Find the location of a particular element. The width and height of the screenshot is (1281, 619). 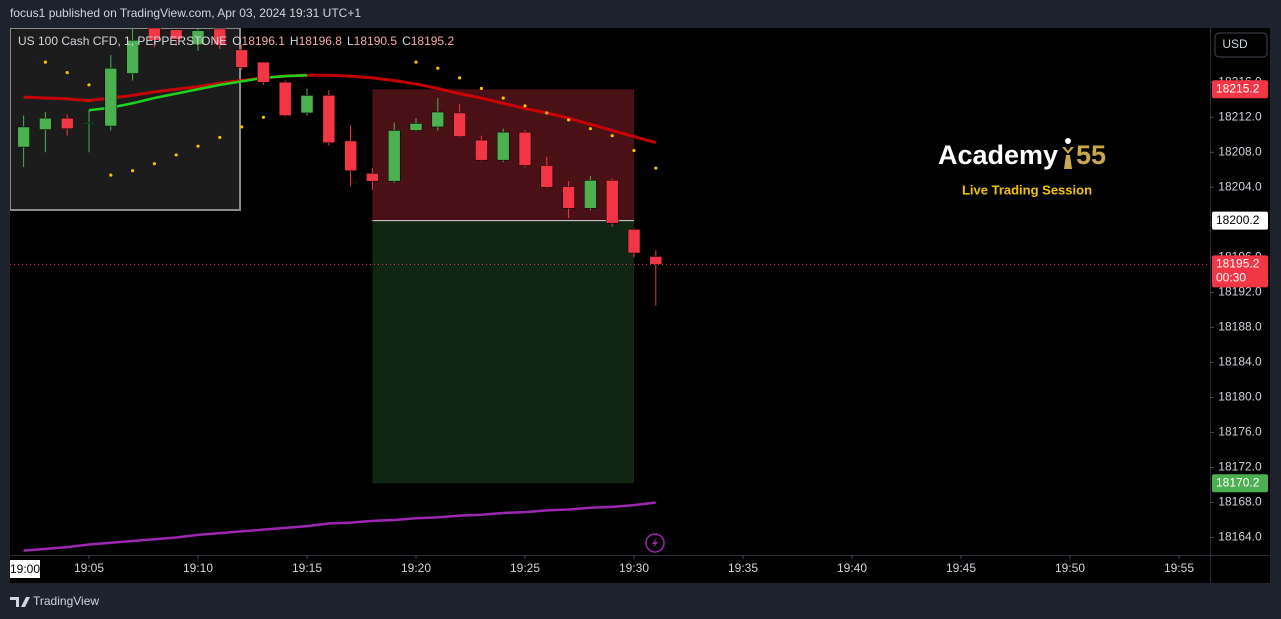

y-tick-label: 18176.0 is located at coordinates (1240, 432).